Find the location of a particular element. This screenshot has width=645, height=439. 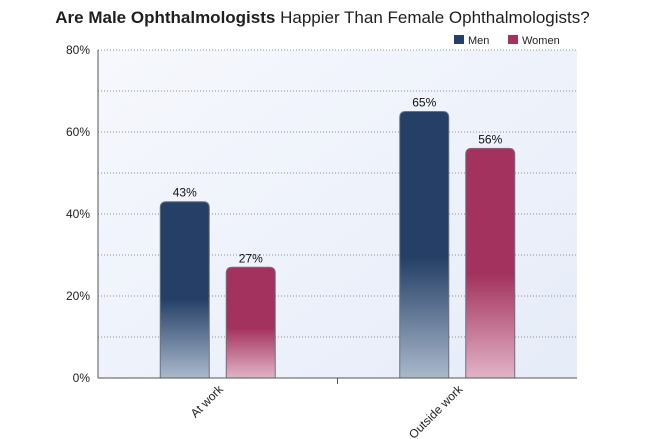

chart-title-rest: Happier Than Female Ophthalmologists? is located at coordinates (435, 17).